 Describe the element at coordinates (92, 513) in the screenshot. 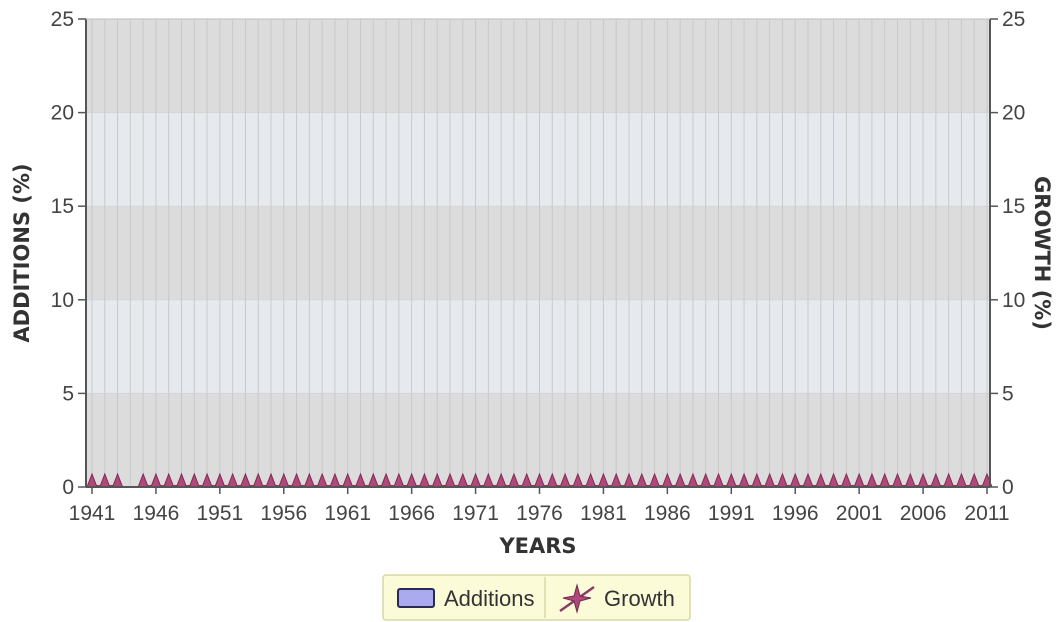

I see `x-tick-label: 1941` at that location.